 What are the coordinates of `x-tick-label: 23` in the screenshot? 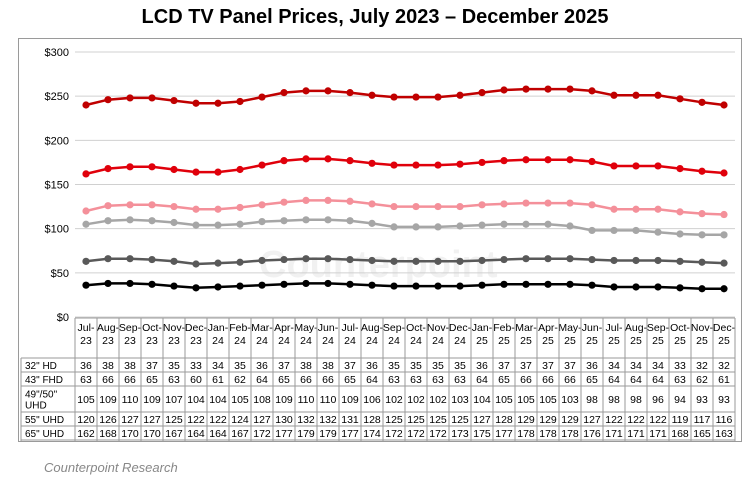 It's located at (108, 341).